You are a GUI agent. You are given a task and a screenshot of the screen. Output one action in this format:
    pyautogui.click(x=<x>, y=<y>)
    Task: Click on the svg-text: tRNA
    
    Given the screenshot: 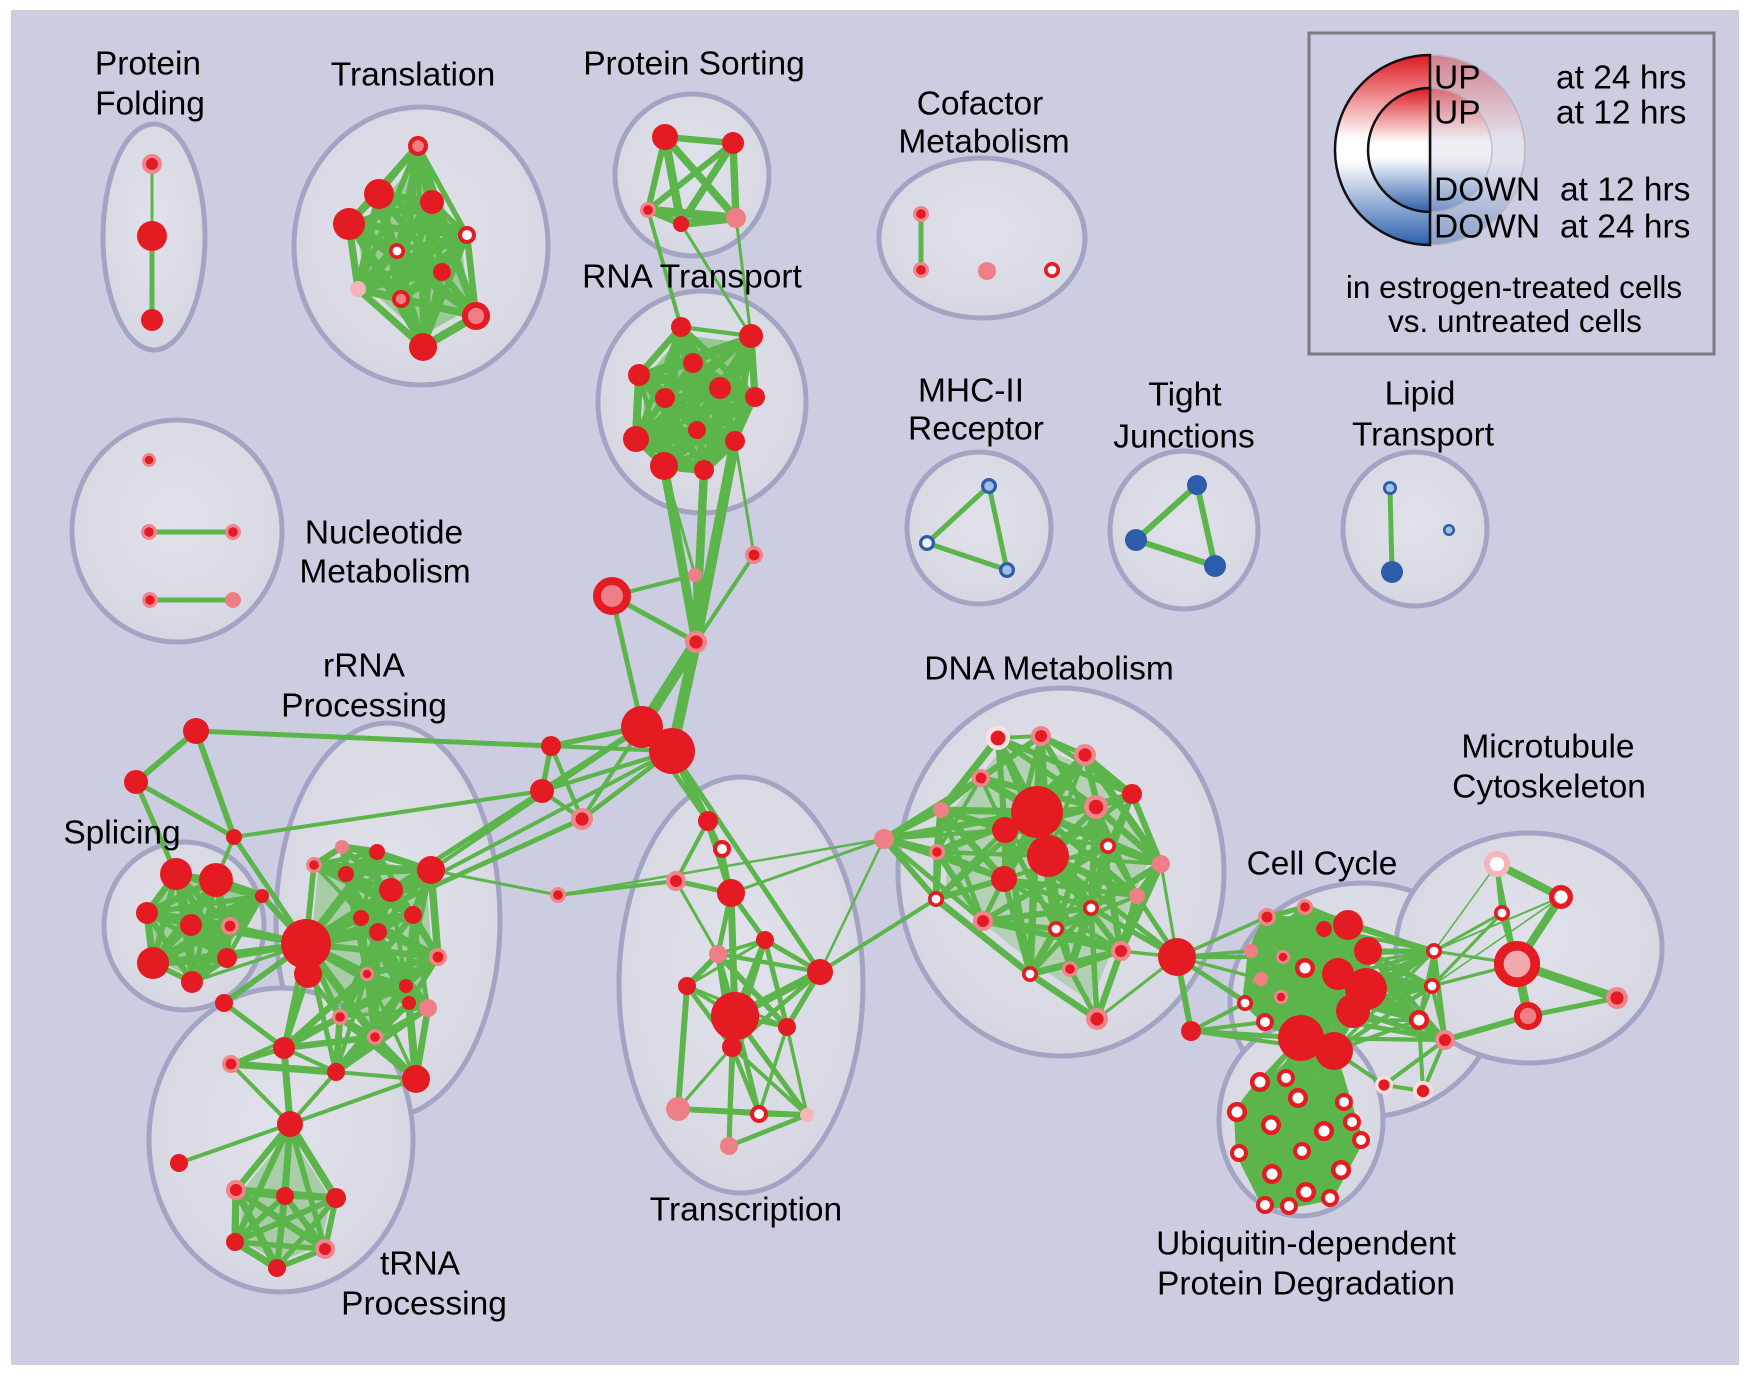 What is the action you would take?
    pyautogui.click(x=420, y=1264)
    